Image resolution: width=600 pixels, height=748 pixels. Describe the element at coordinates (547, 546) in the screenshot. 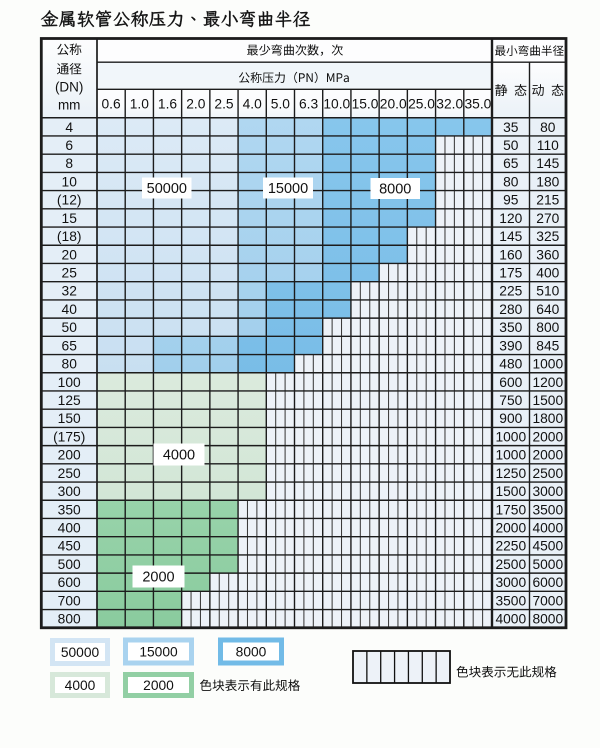

I see `svg-text: 4500` at that location.